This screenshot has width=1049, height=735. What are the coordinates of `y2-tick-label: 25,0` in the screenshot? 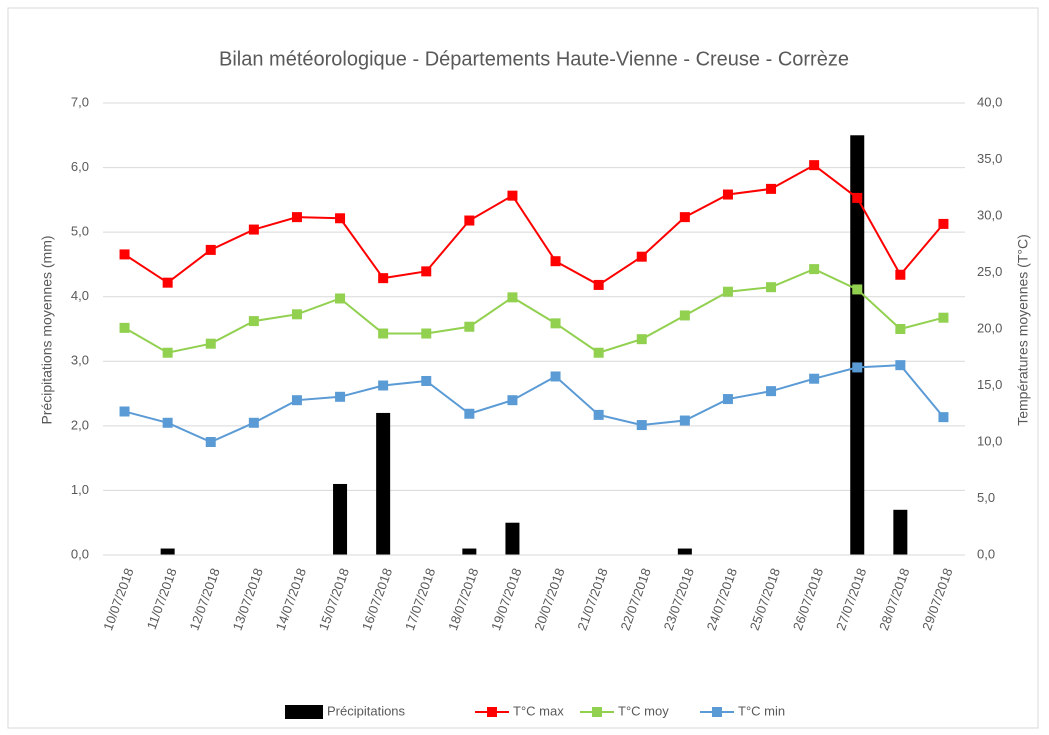 It's located at (989, 271).